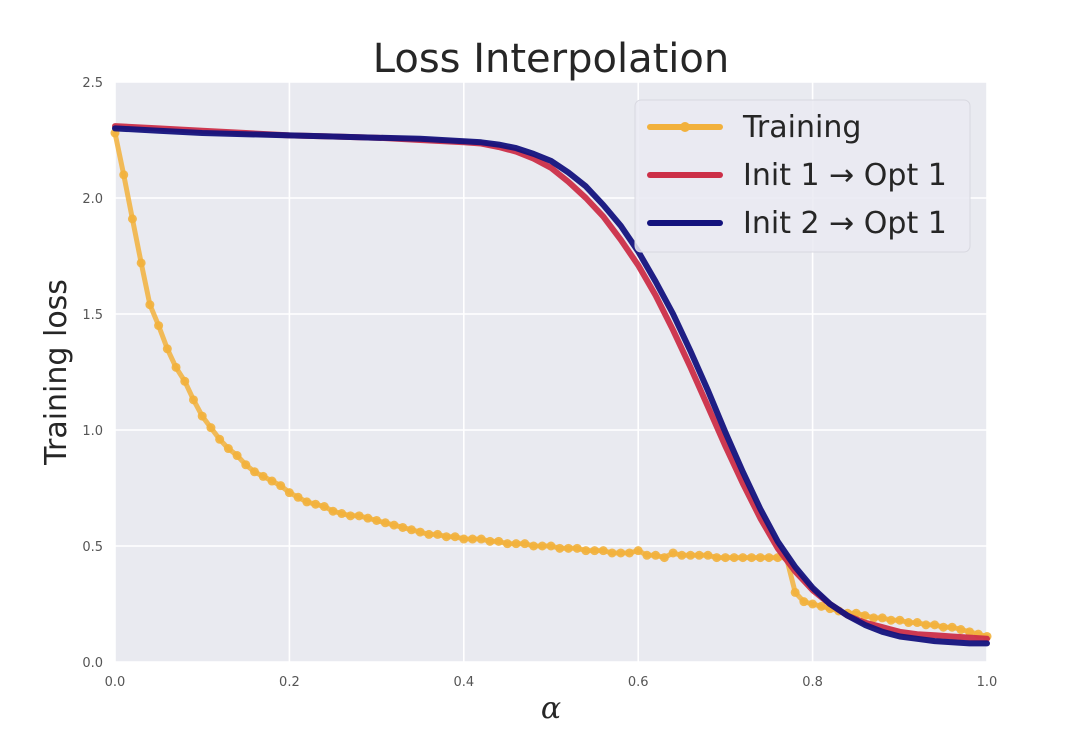 Image resolution: width=1080 pixels, height=746 pixels. Describe the element at coordinates (845, 175) in the screenshot. I see `legend-label: Init 1 → Opt 1` at that location.